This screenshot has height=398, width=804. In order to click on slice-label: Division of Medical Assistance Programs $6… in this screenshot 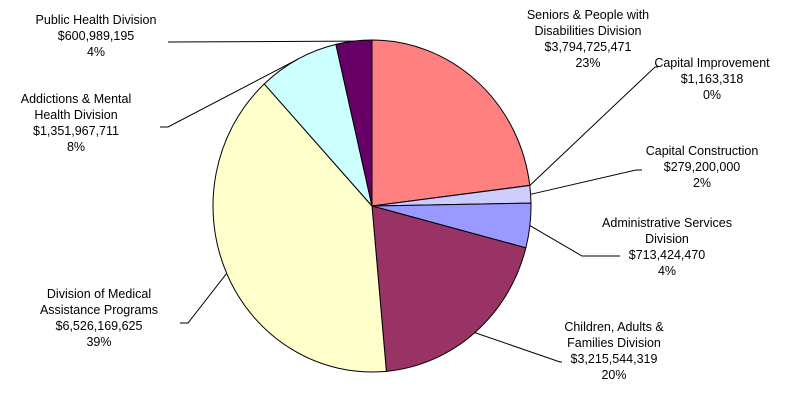, I will do `click(99, 318)`.